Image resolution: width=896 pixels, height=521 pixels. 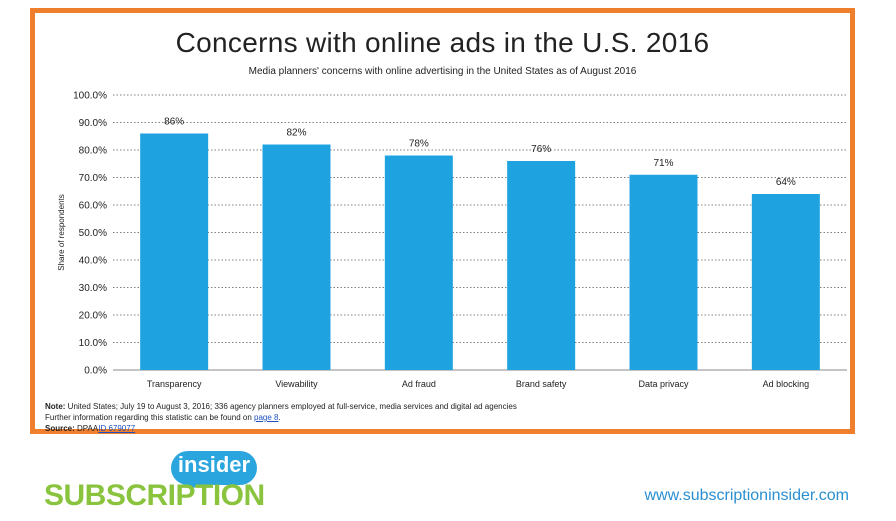 I want to click on y-tick-label: 60.0%, so click(x=93, y=206).